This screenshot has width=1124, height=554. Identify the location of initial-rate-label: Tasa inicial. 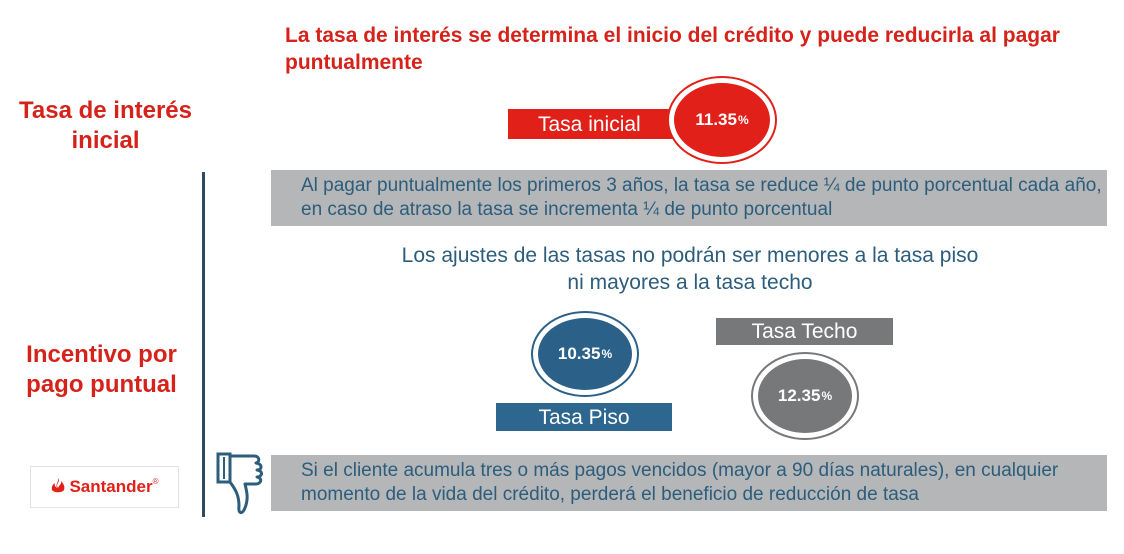
(589, 124).